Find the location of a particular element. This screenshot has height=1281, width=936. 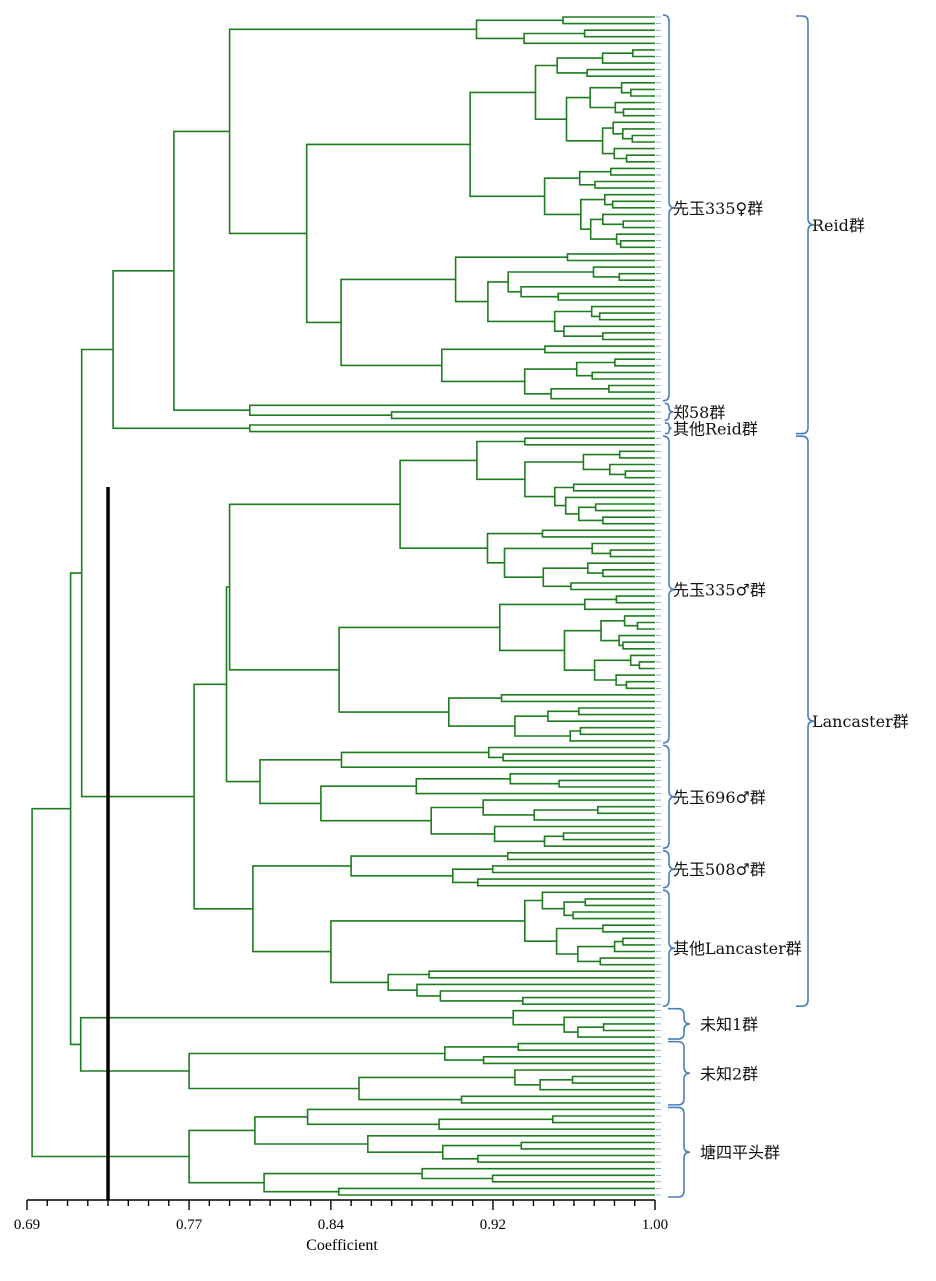

group-xianyu335-female-label: 先玉335♀群 is located at coordinates (718, 208).